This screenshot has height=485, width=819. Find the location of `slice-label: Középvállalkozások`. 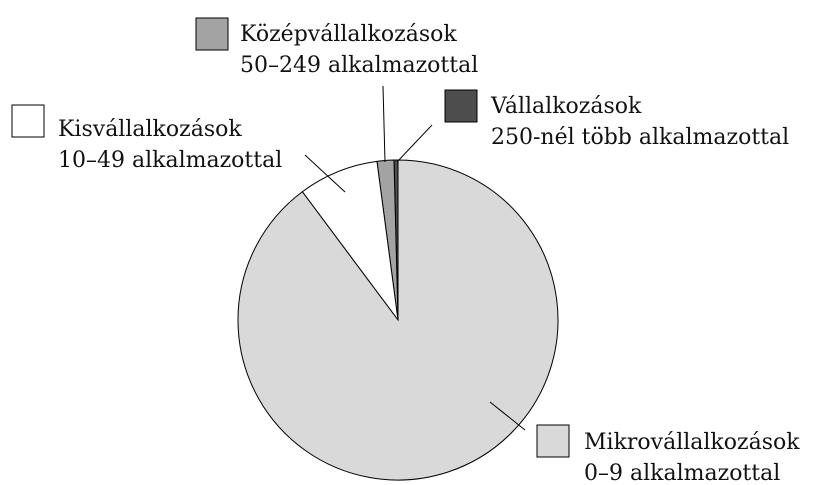

slice-label: Középvállalkozások is located at coordinates (348, 34).